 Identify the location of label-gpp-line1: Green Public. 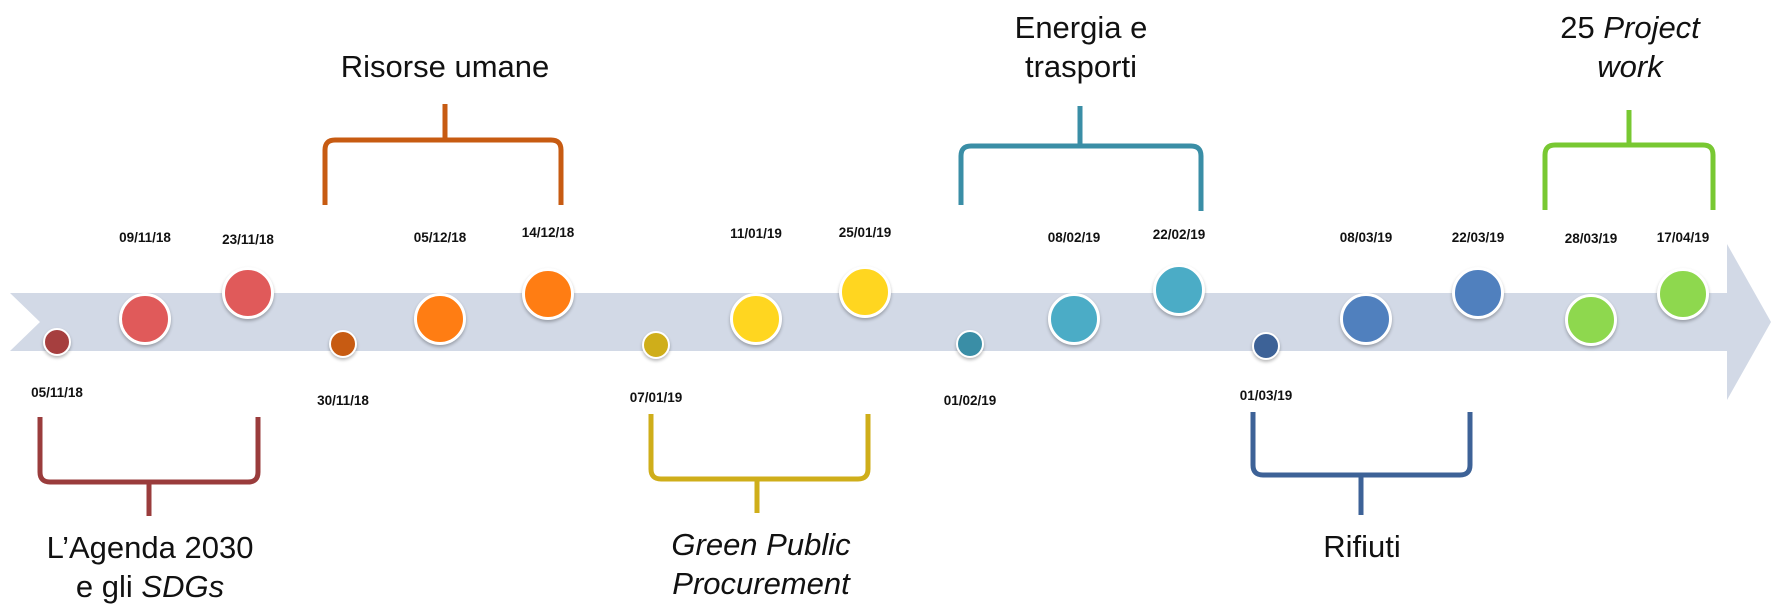
(760, 544).